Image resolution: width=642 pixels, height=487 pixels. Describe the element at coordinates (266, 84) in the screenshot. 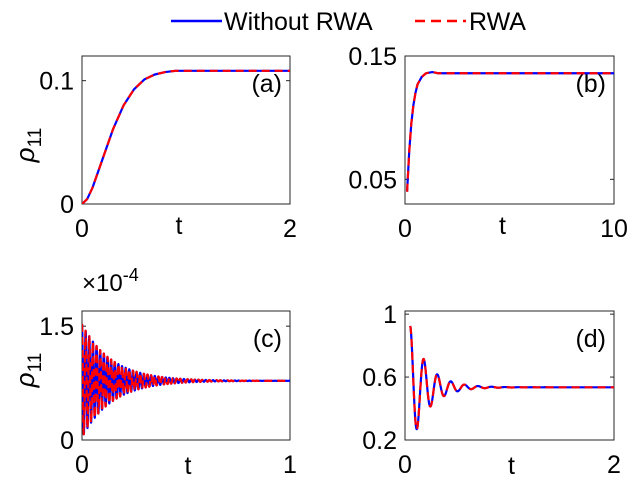

I see `panel-label: (a)` at that location.